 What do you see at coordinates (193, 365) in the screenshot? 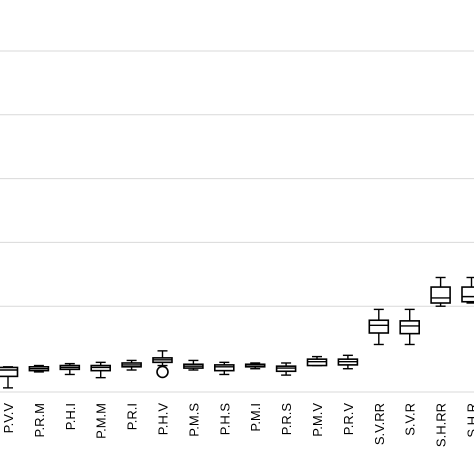
I see `box-p-m-s` at bounding box center [193, 365].